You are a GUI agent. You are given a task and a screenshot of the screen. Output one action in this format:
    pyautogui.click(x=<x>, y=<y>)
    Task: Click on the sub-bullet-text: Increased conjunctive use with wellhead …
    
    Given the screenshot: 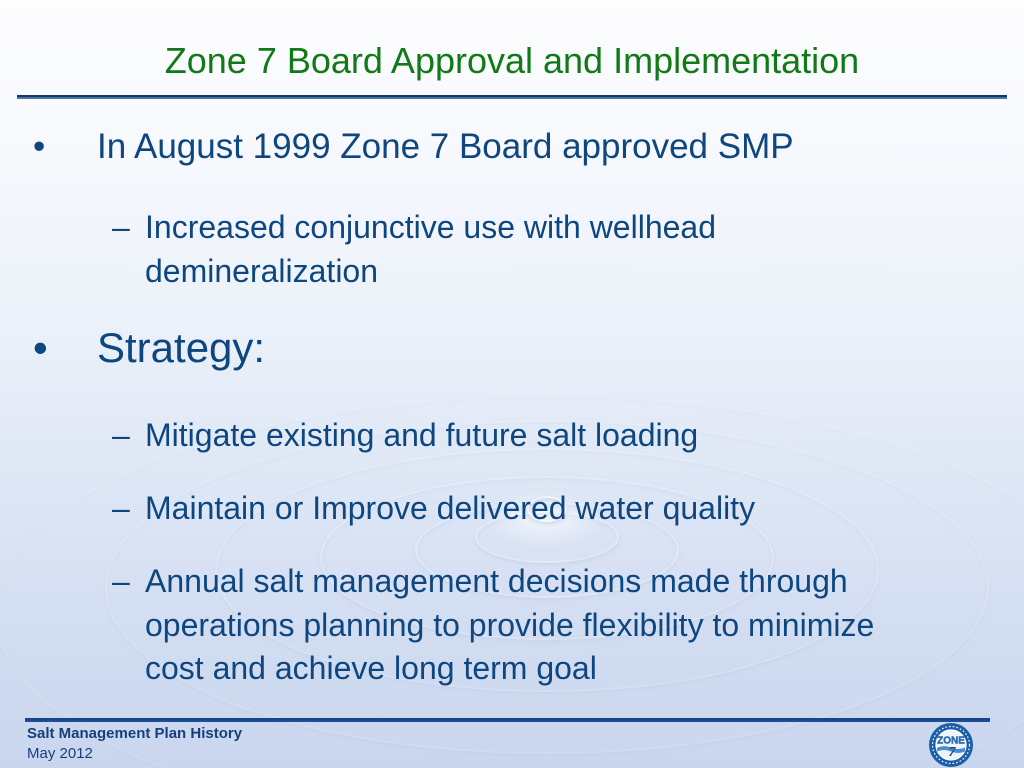 What is the action you would take?
    pyautogui.click(x=430, y=249)
    